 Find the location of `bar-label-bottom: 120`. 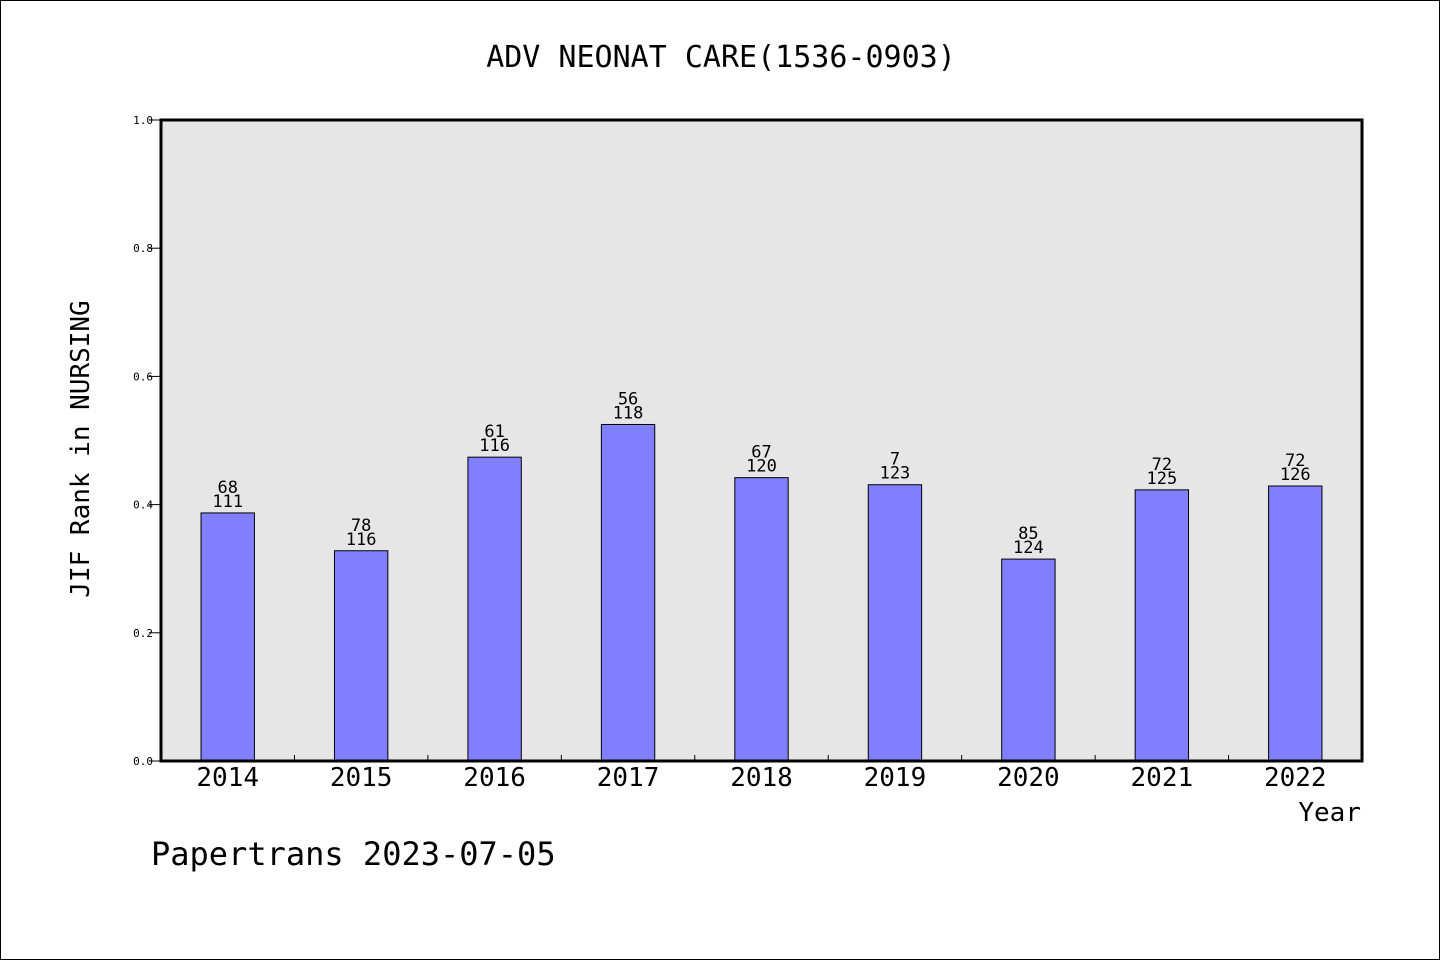

bar-label-bottom: 120 is located at coordinates (761, 467).